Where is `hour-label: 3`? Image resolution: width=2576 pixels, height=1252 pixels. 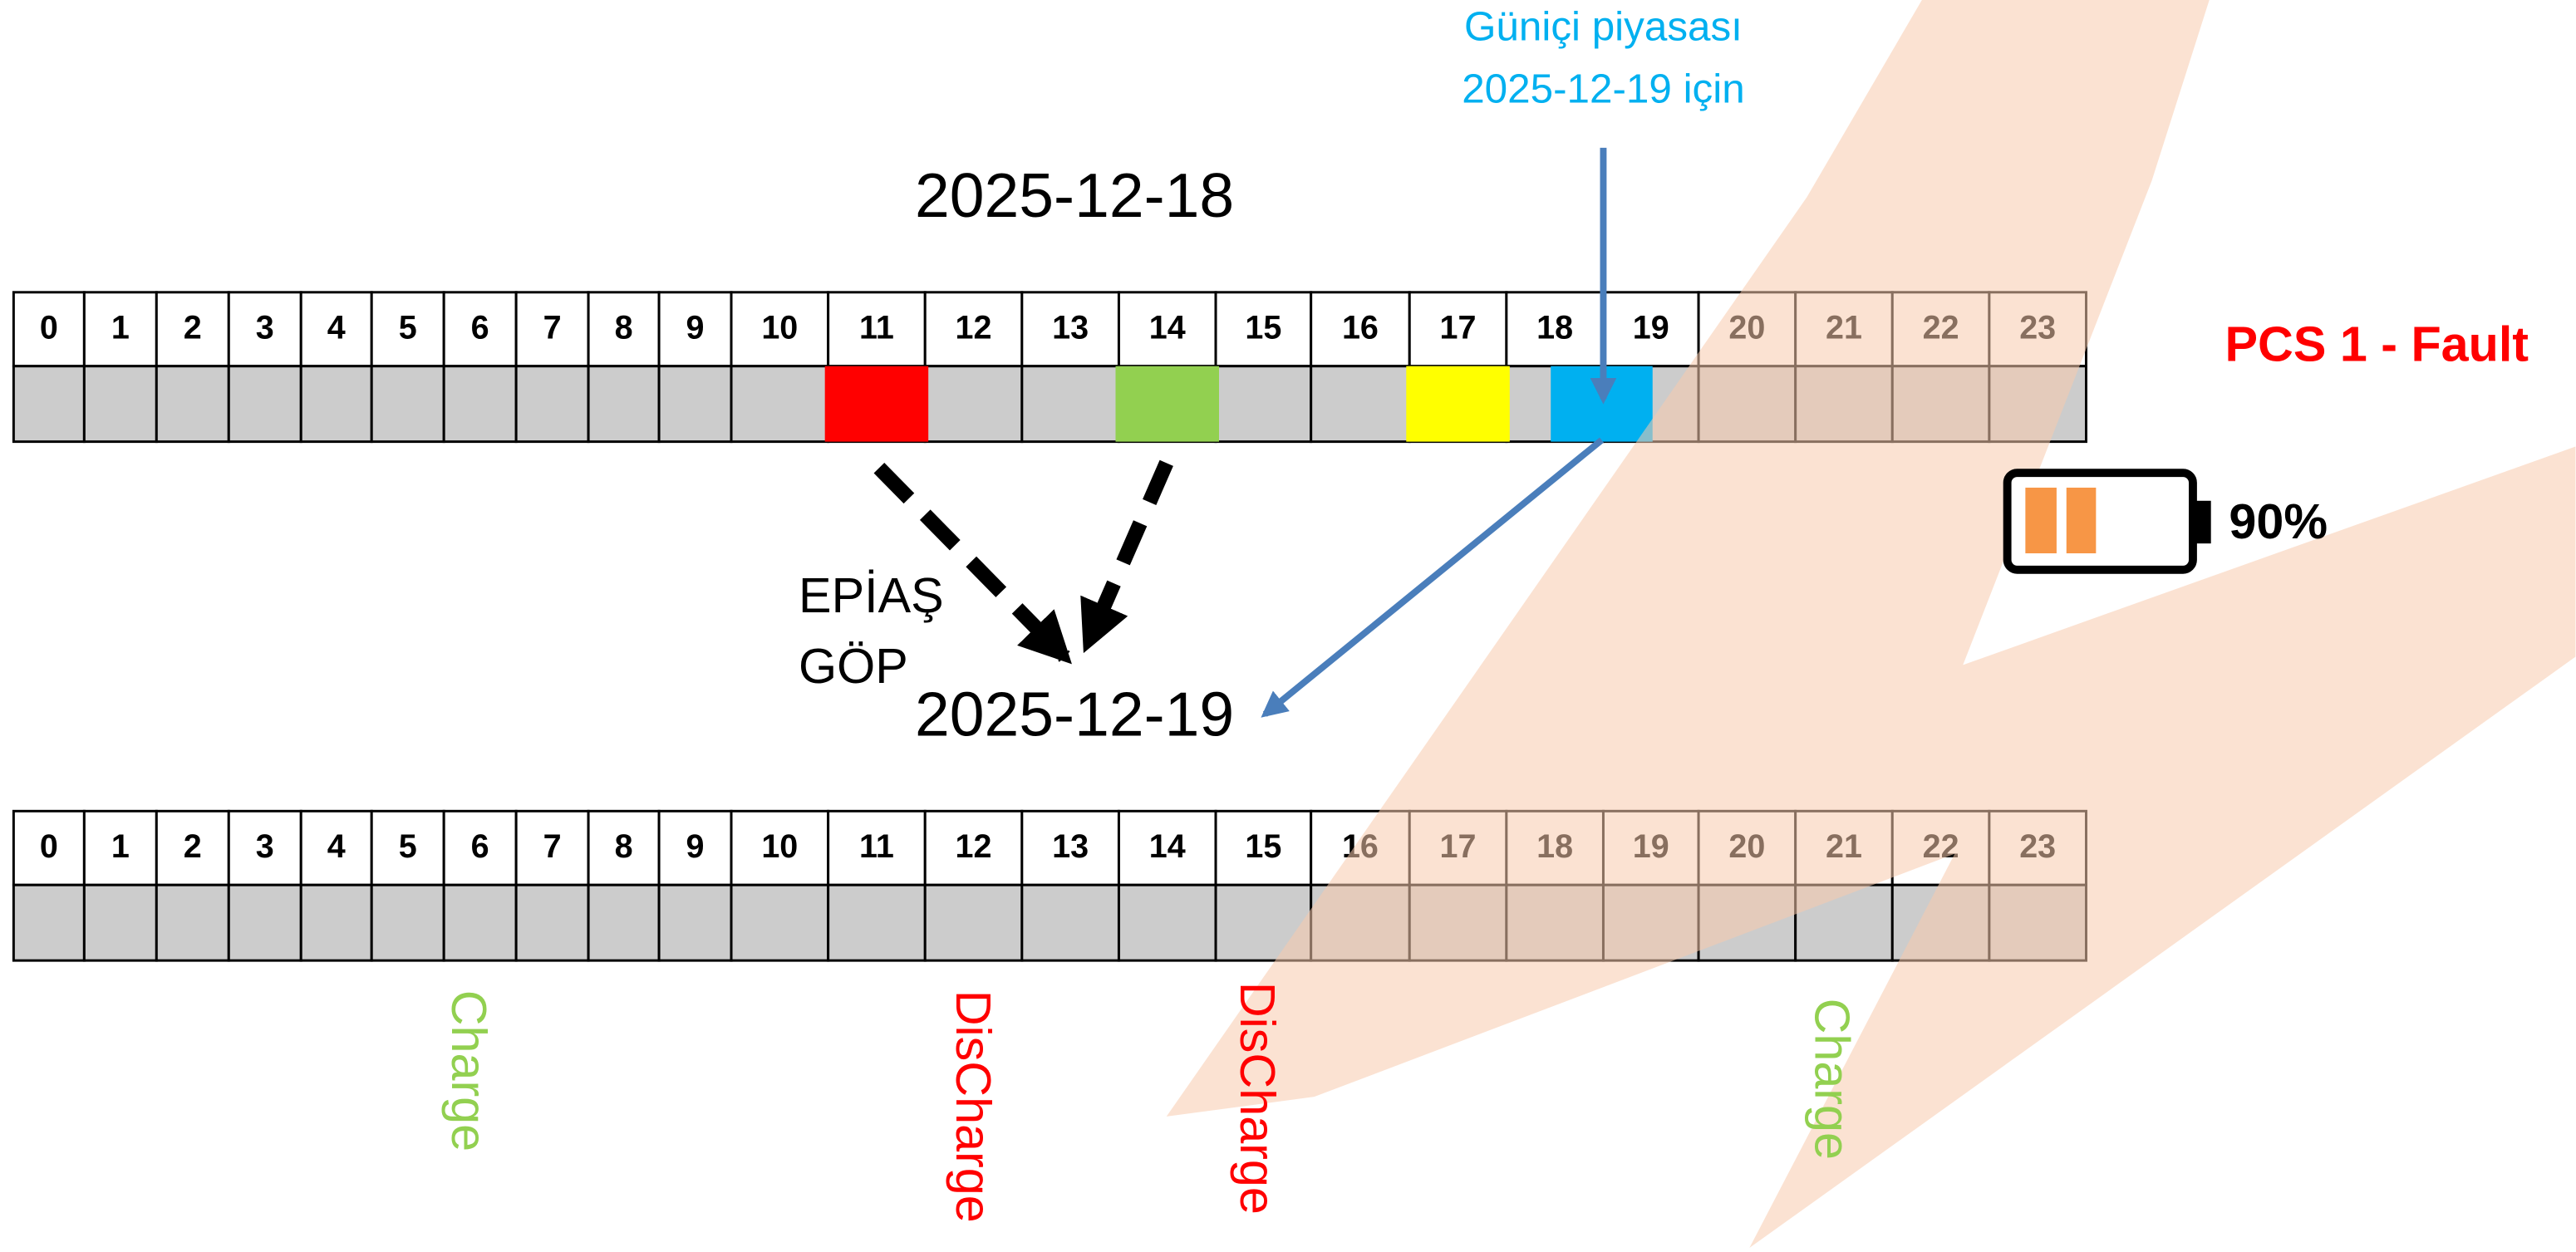
hour-label: 3 is located at coordinates (265, 328).